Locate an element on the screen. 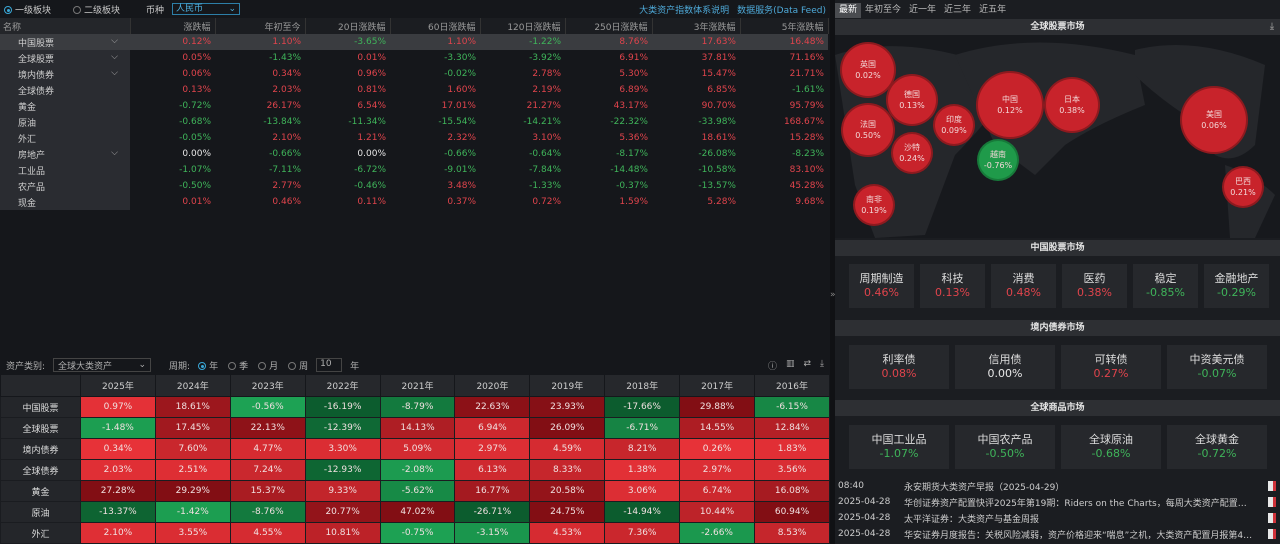 The width and height of the screenshot is (1280, 544). period-radio: 季 is located at coordinates (238, 365).